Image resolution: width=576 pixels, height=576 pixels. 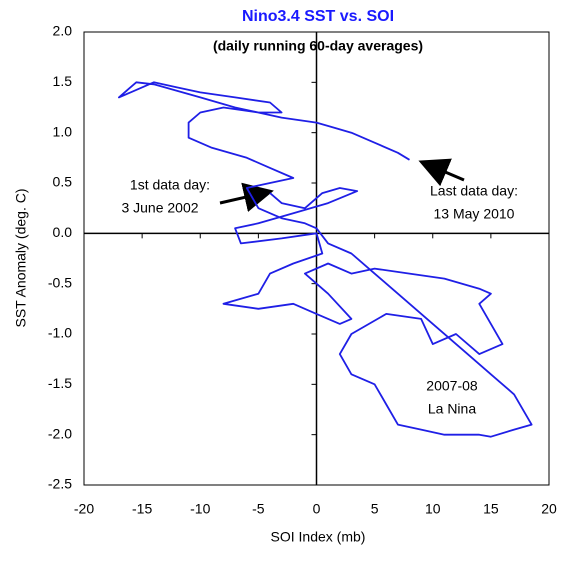 What do you see at coordinates (474, 214) in the screenshot?
I see `annotation: 13 May 2010` at bounding box center [474, 214].